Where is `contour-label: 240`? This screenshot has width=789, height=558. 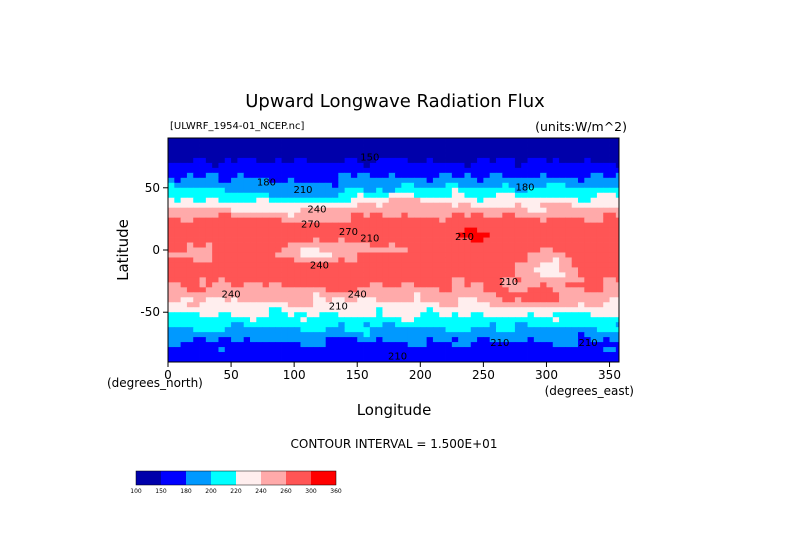 contour-label: 240 is located at coordinates (231, 294).